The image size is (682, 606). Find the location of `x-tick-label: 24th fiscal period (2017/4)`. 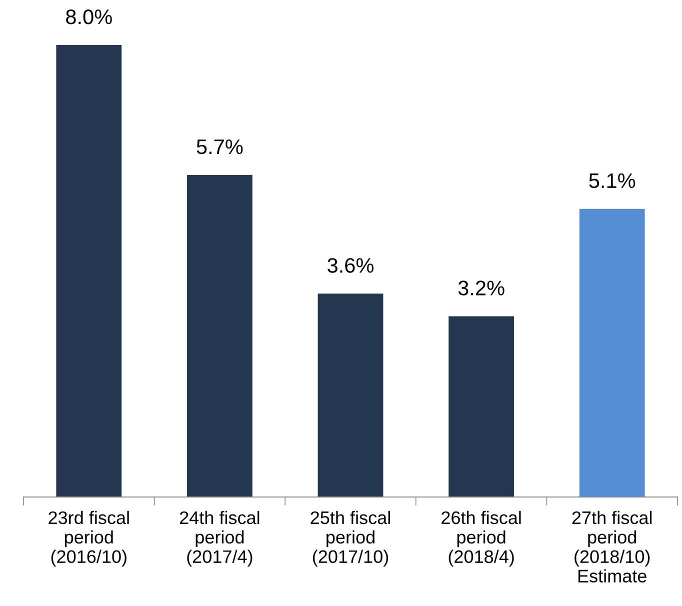

x-tick-label: 24th fiscal period (2017/4) is located at coordinates (220, 538).